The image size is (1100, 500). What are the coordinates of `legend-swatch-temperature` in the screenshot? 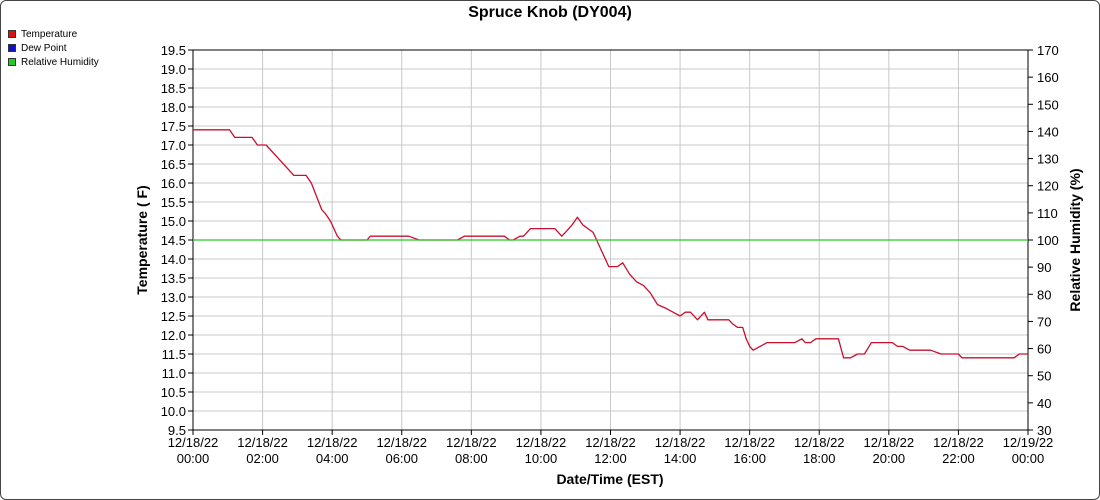 It's located at (12, 34).